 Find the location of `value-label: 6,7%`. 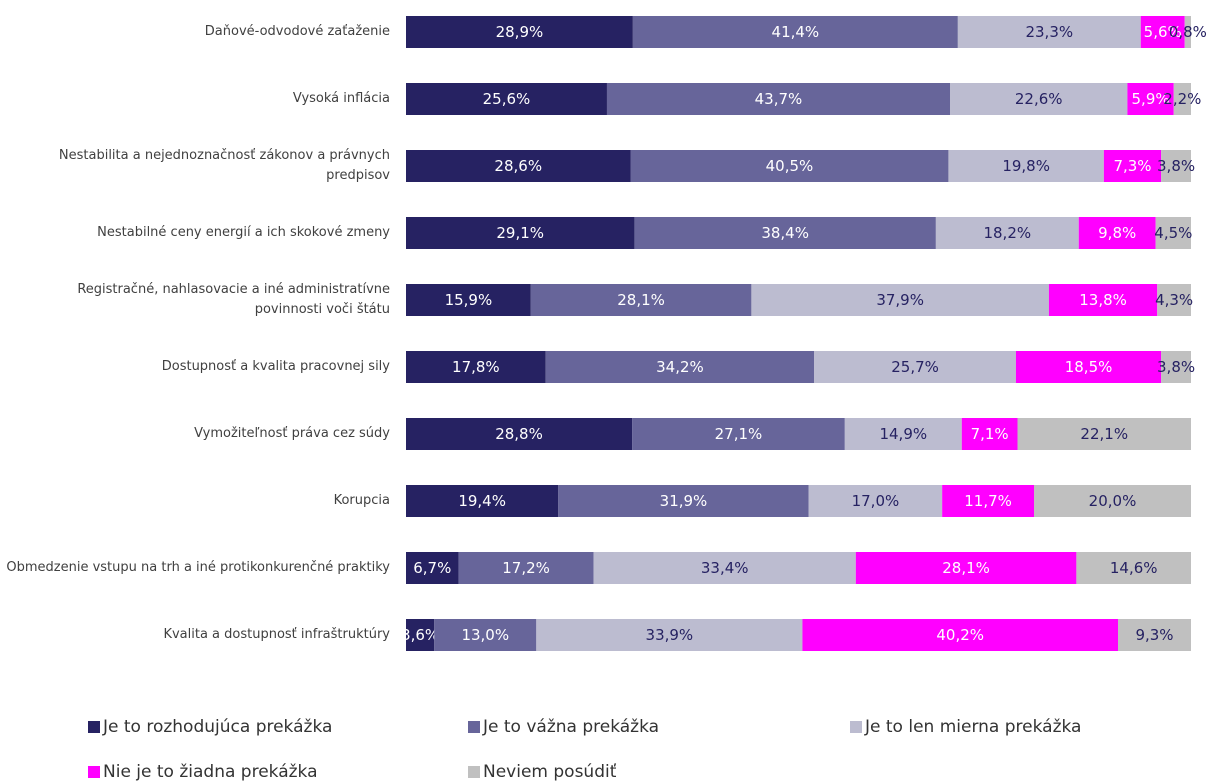

value-label: 6,7% is located at coordinates (432, 568).